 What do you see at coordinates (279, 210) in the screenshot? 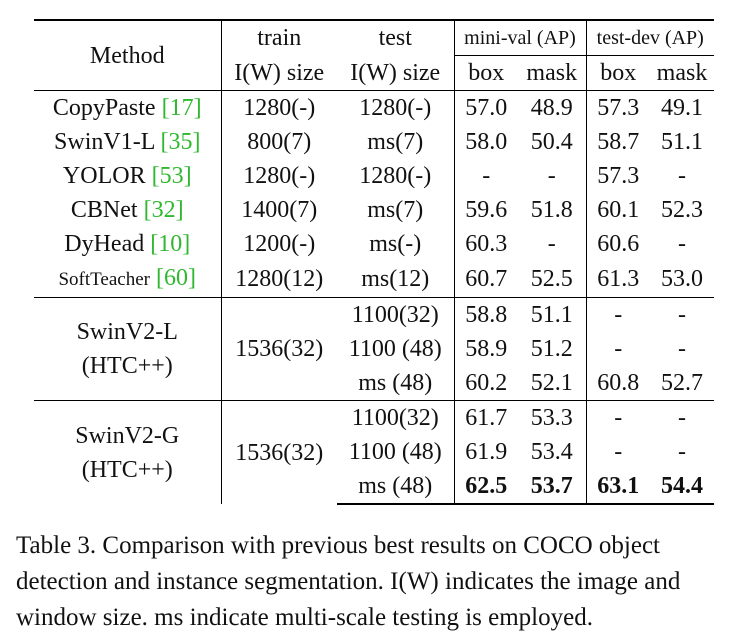
I see `train-size: 1400(7)` at bounding box center [279, 210].